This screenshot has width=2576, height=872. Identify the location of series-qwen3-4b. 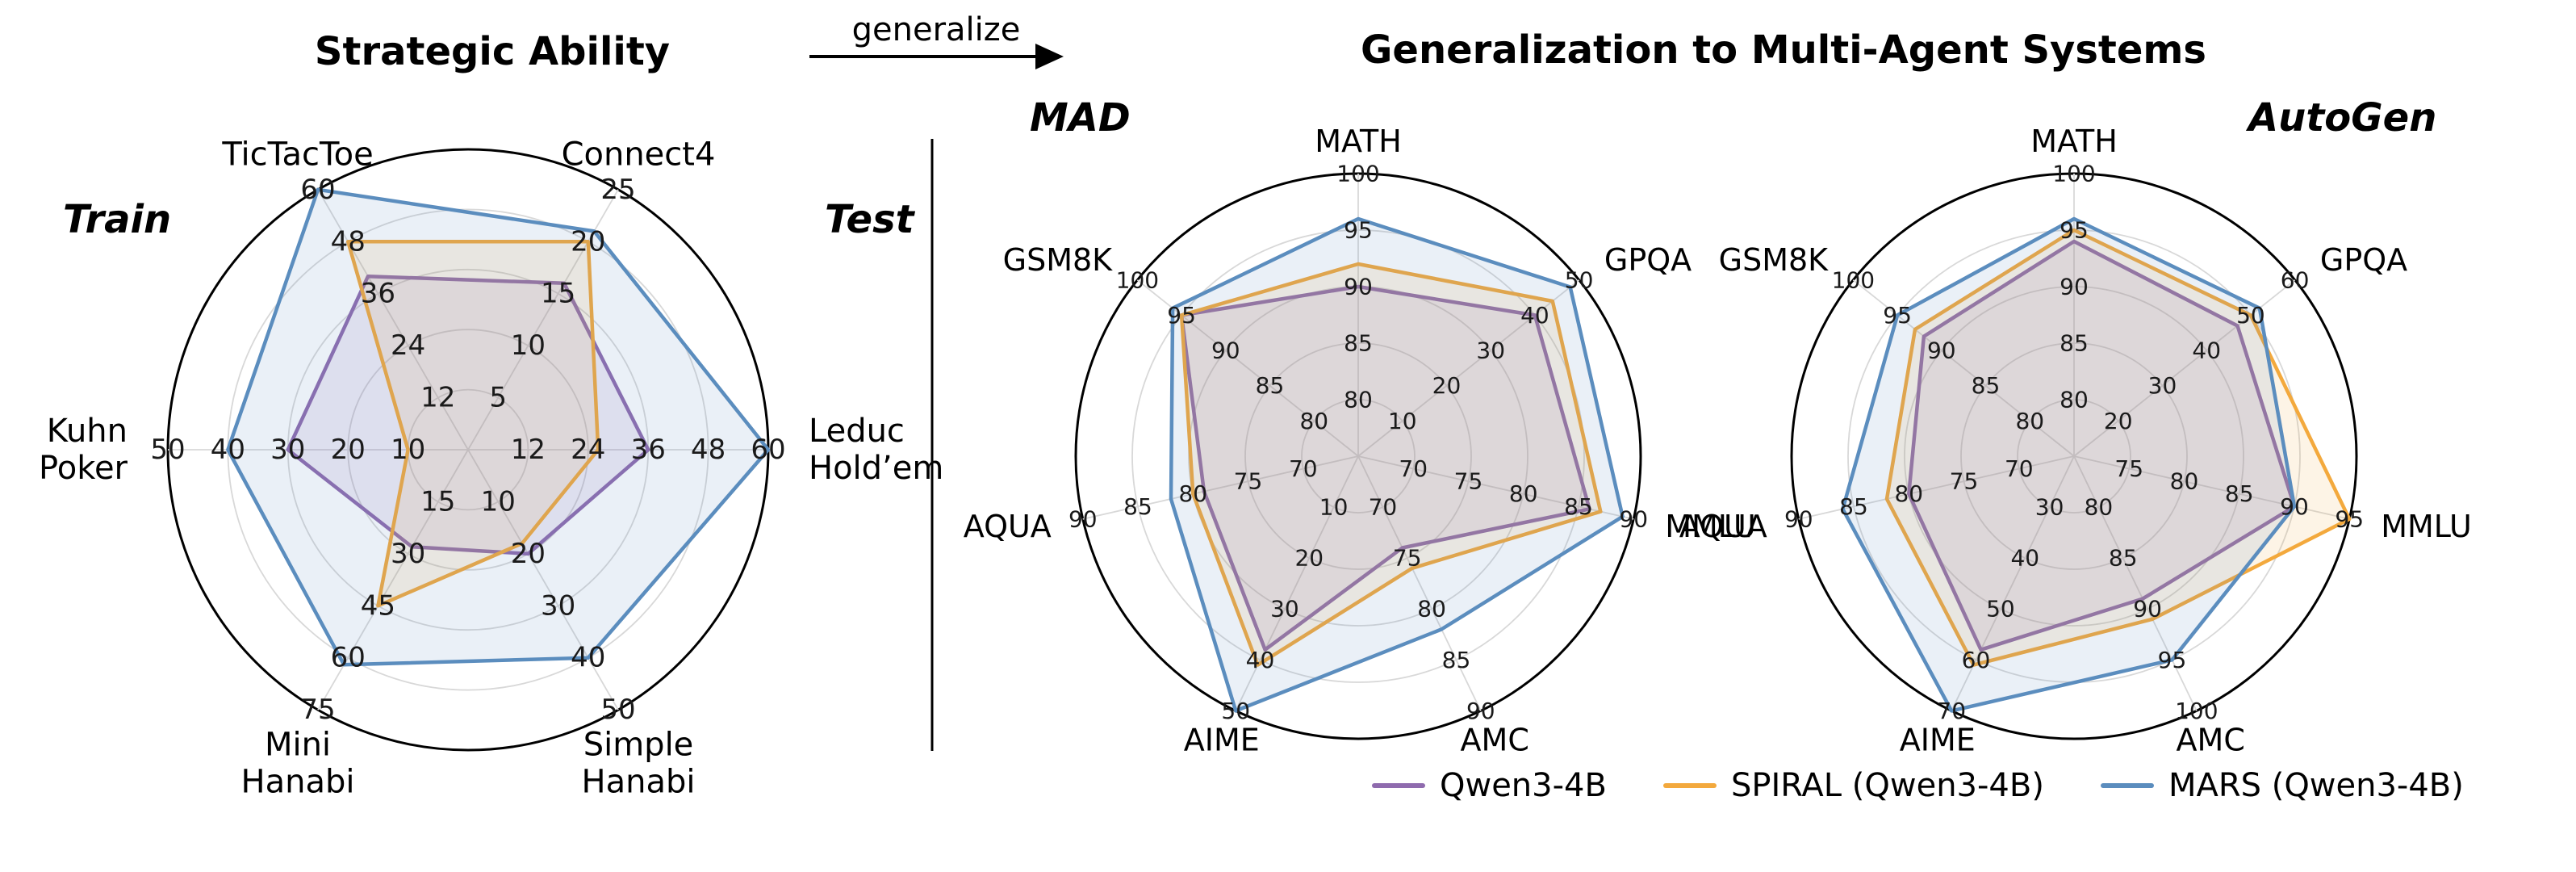
(2102, 445).